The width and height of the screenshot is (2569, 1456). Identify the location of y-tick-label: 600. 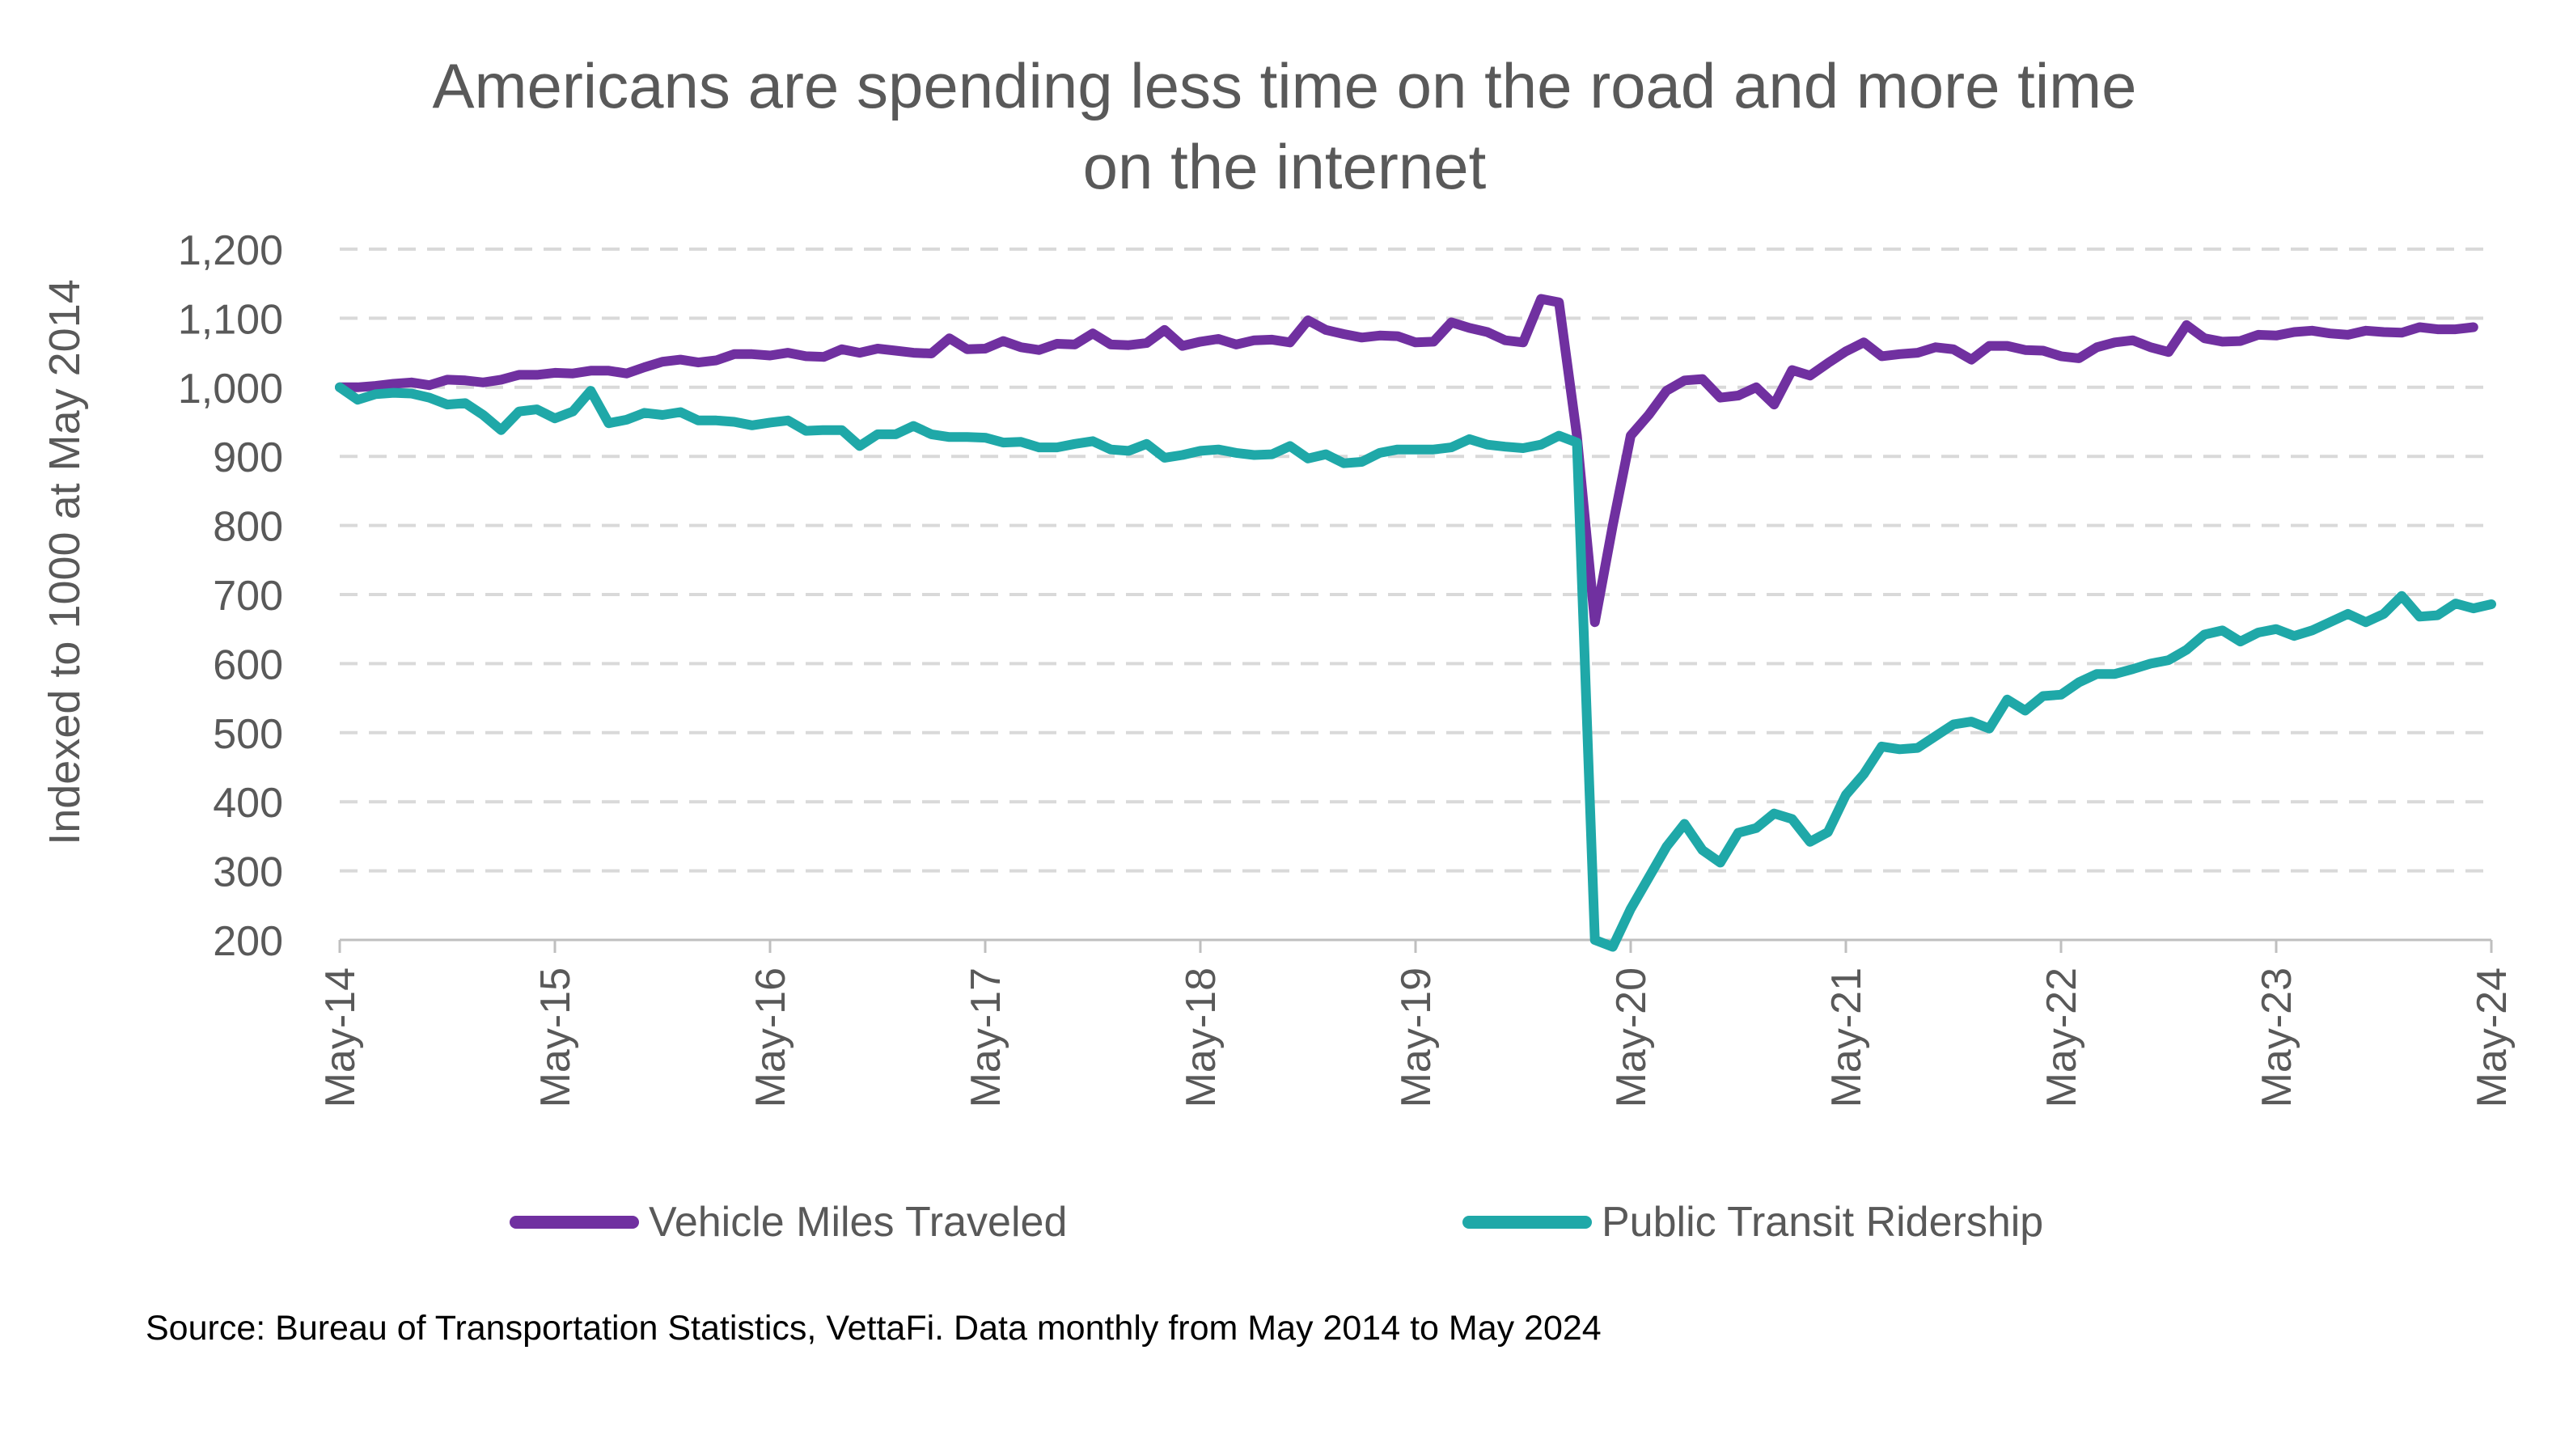
(248, 664).